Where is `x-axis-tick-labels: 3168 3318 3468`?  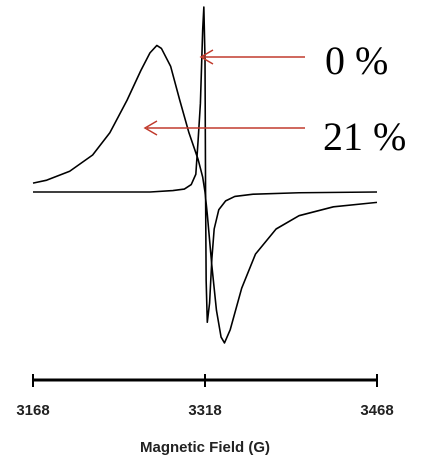 x-axis-tick-labels: 3168 3318 3468 is located at coordinates (204, 410).